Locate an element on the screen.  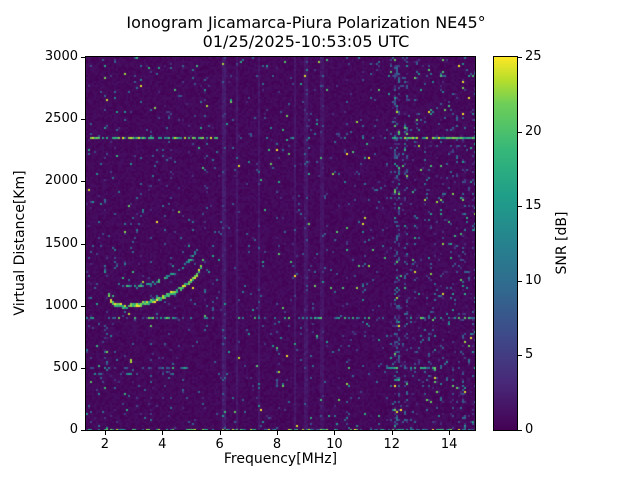
y-tick-label: 3000 is located at coordinates (61, 56).